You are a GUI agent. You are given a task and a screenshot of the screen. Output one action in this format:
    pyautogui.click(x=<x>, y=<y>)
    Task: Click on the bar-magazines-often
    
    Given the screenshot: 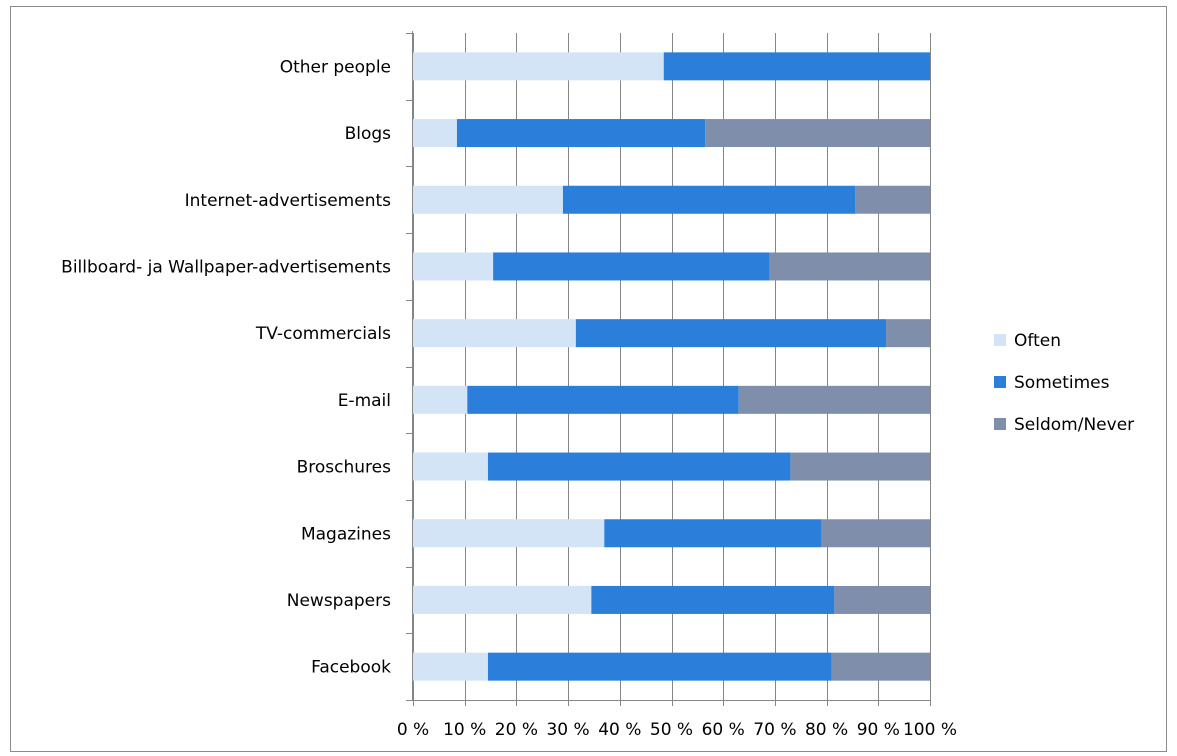 What is the action you would take?
    pyautogui.click(x=509, y=533)
    